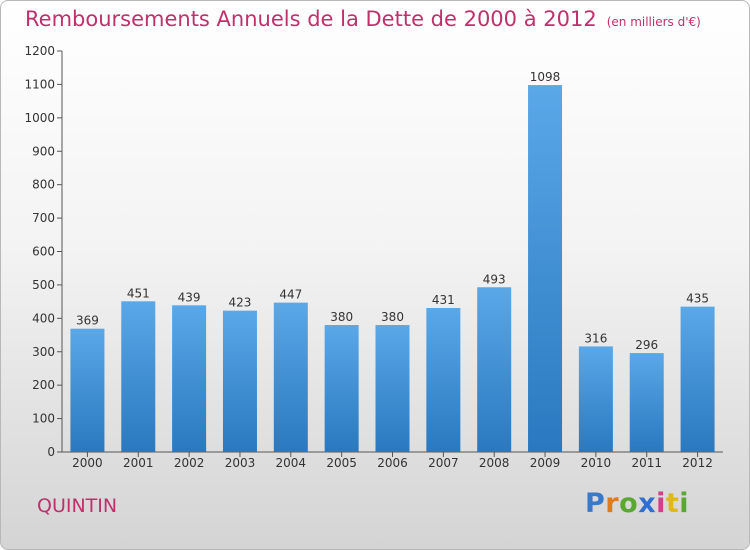 The height and width of the screenshot is (550, 750). I want to click on logo-letter: r, so click(612, 503).